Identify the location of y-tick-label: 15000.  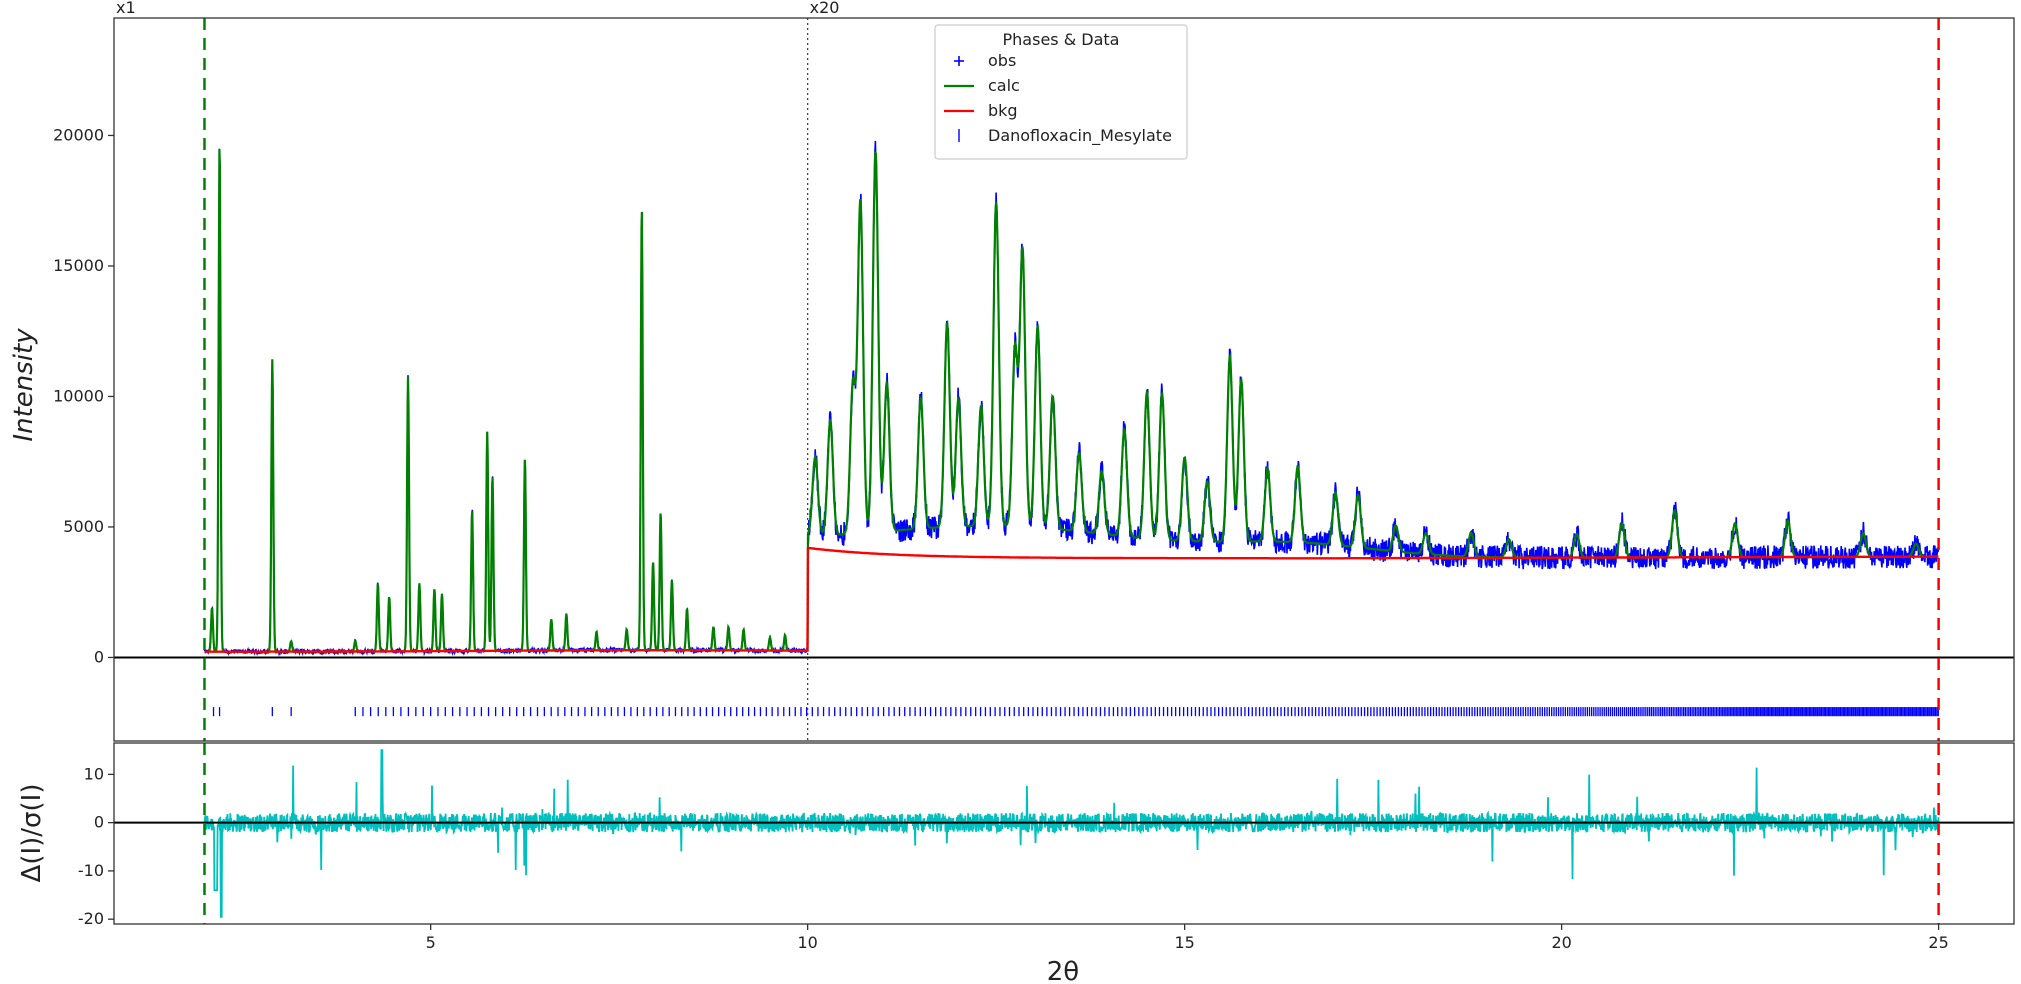
(78, 265).